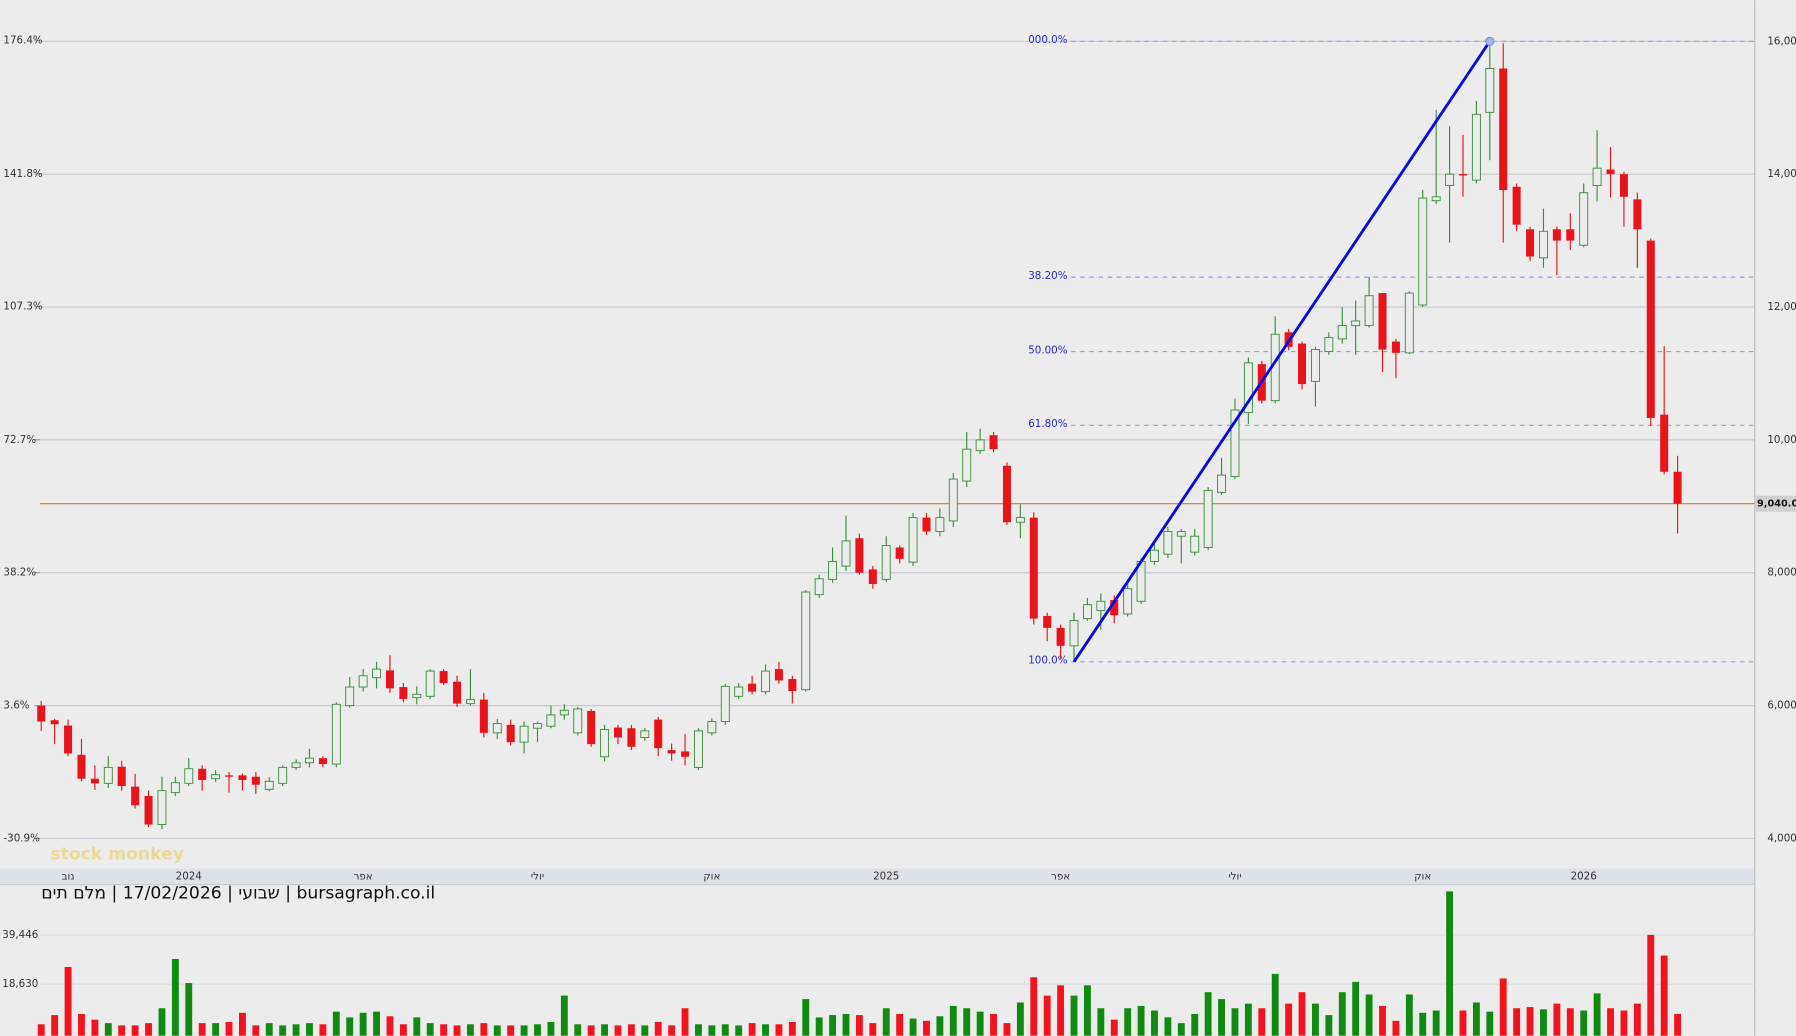 This screenshot has width=1796, height=1036. What do you see at coordinates (711, 877) in the screenshot?
I see `x-tick-label: אוק` at bounding box center [711, 877].